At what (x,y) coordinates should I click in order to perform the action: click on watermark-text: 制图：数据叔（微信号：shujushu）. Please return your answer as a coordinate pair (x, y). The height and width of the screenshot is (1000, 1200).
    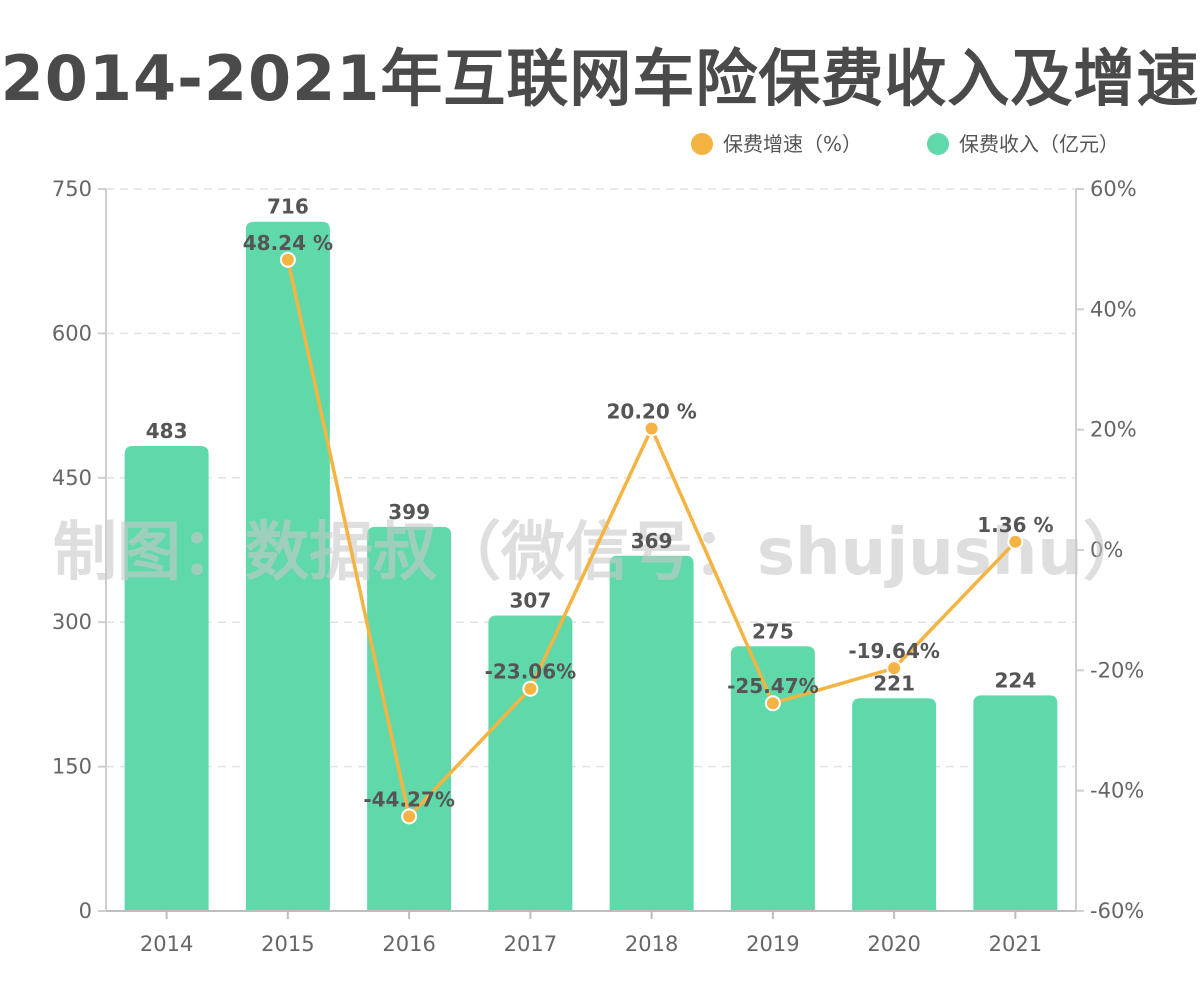
    Looking at the image, I should click on (600, 553).